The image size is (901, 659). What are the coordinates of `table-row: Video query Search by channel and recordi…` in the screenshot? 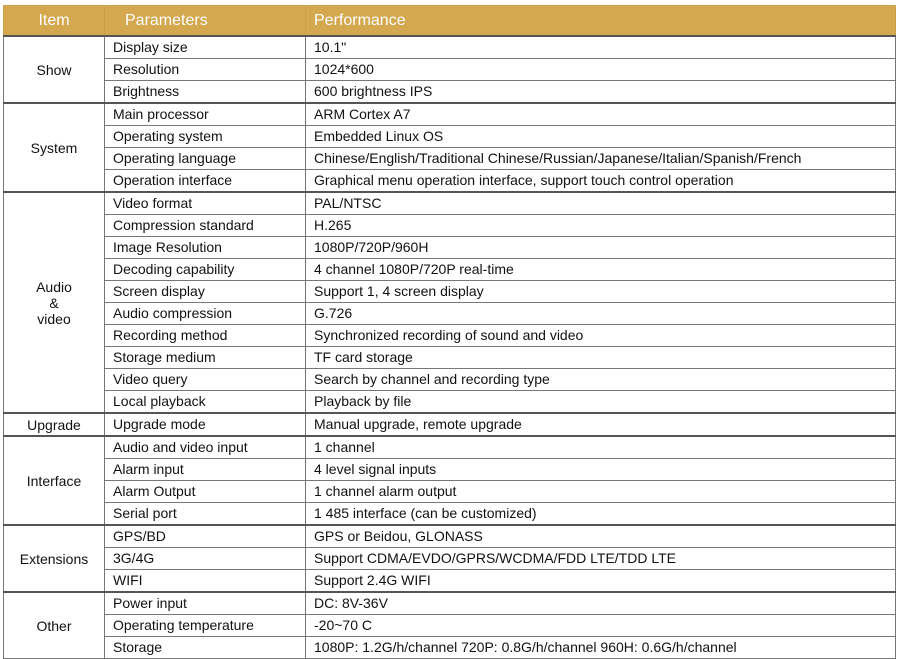 It's located at (450, 379).